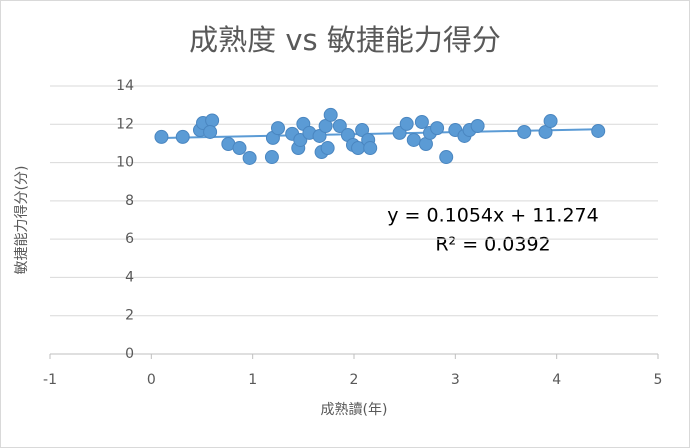  Describe the element at coordinates (125, 124) in the screenshot. I see `y-tick-label: 12` at that location.